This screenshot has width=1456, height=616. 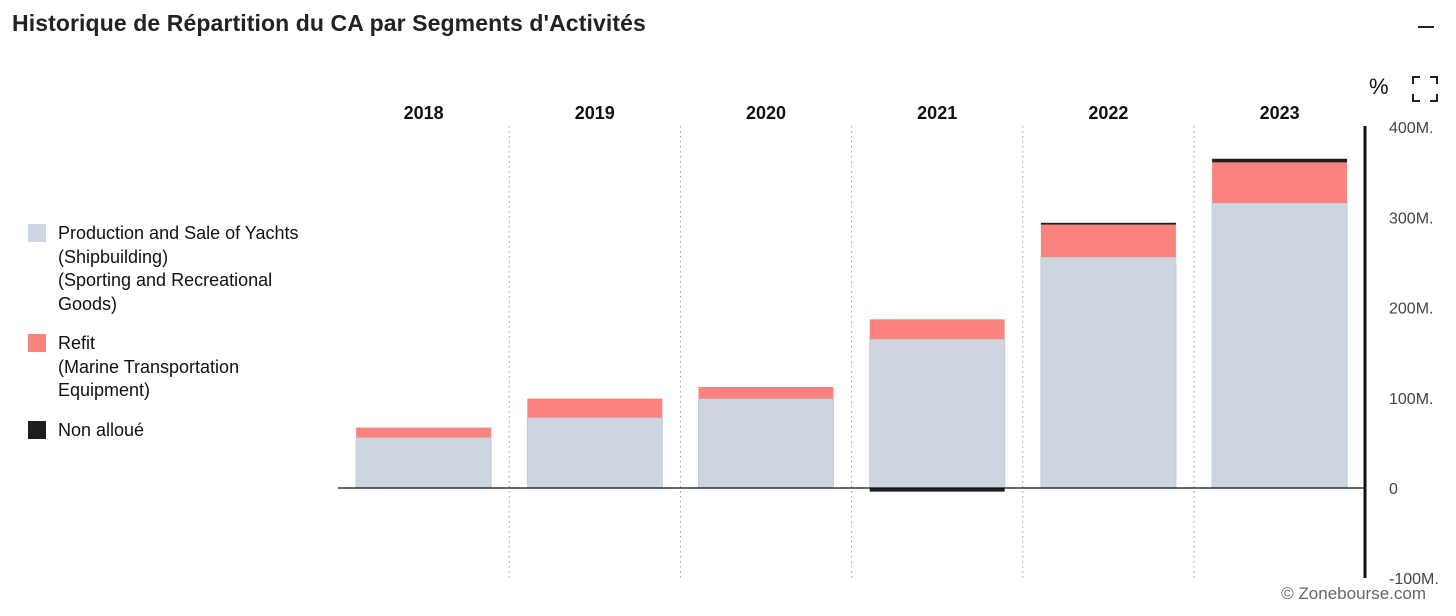 I want to click on legend-label: Refit, so click(x=77, y=343).